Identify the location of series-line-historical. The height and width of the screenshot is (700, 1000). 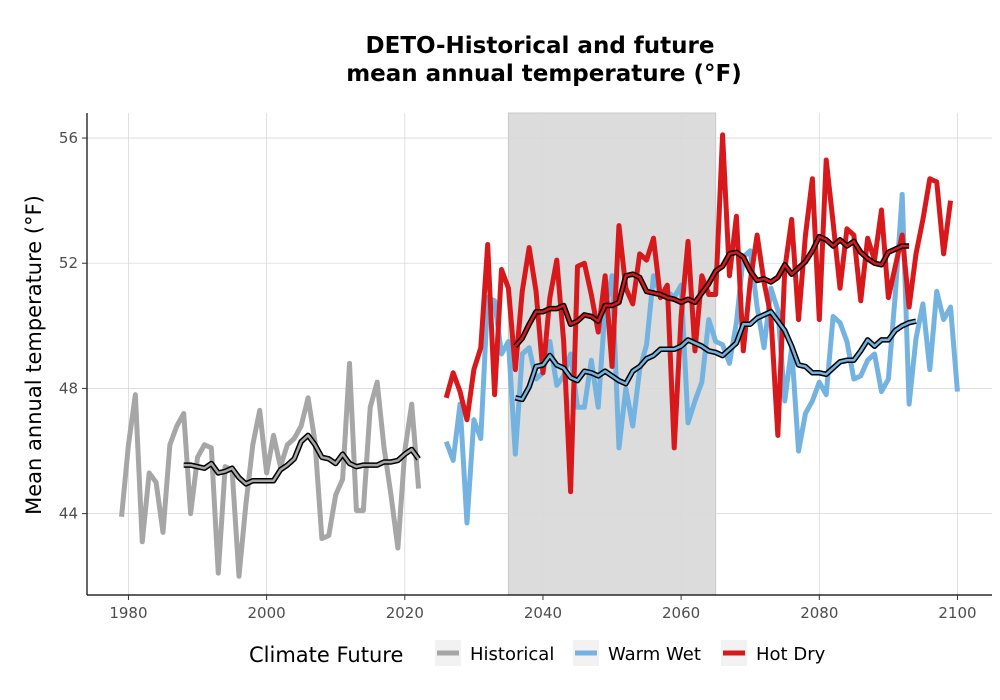
(270, 469).